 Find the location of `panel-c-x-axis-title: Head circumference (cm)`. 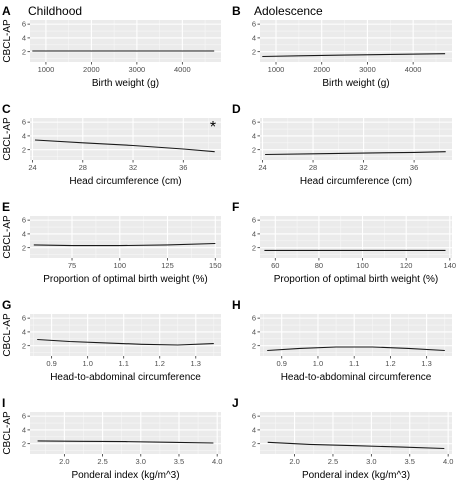

panel-c-x-axis-title: Head circumference (cm) is located at coordinates (125, 181).